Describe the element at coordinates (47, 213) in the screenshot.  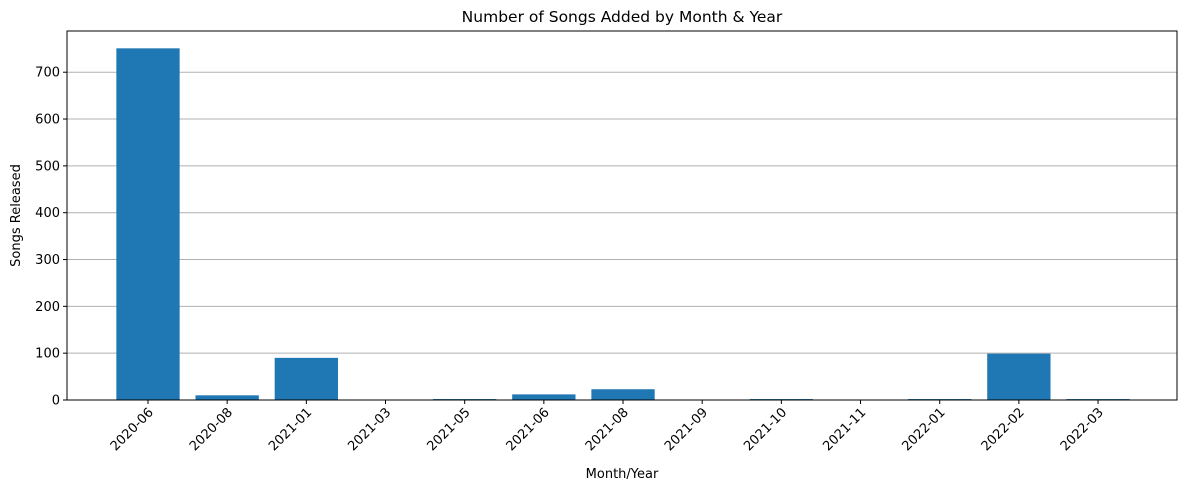
I see `y-tick-label: 400` at that location.